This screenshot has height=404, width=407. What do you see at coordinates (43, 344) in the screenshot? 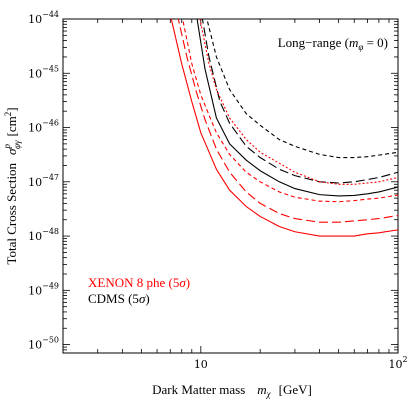
I see `y-tick-label: 10−50` at bounding box center [43, 344].